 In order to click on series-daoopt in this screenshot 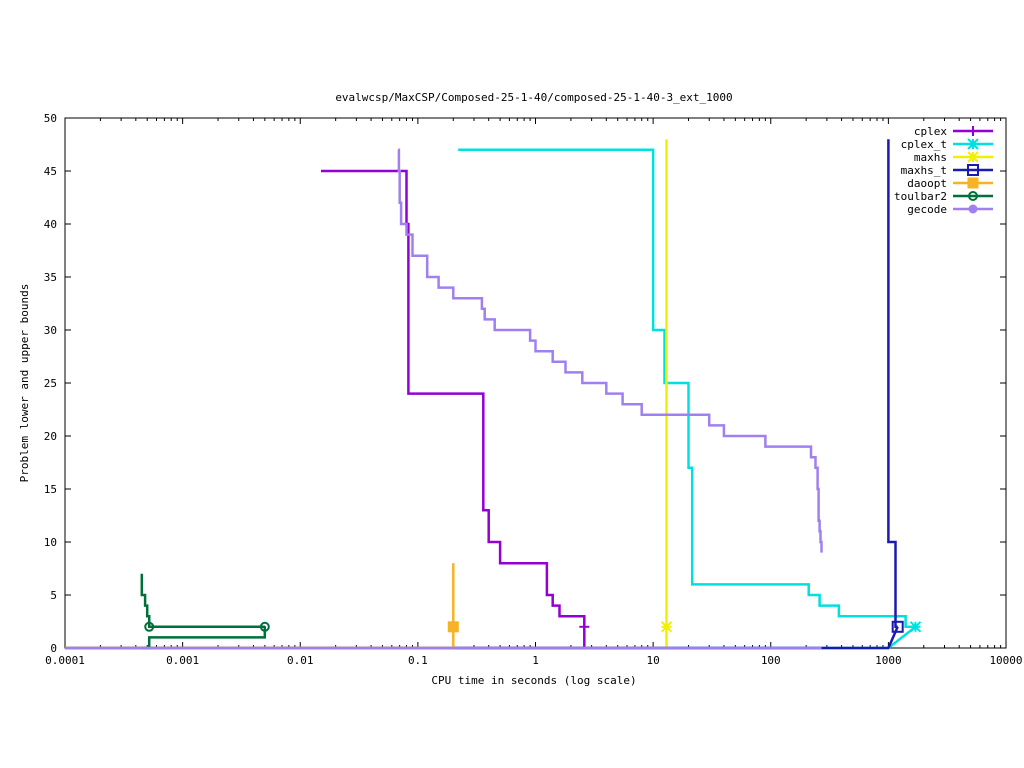, I will do `click(262, 606)`.